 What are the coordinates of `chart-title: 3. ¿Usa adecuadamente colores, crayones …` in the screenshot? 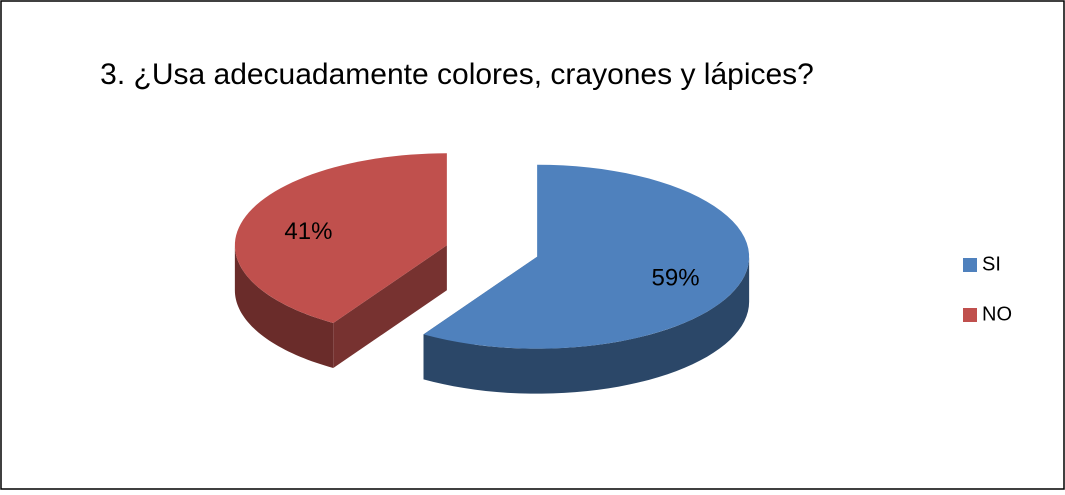 It's located at (457, 74).